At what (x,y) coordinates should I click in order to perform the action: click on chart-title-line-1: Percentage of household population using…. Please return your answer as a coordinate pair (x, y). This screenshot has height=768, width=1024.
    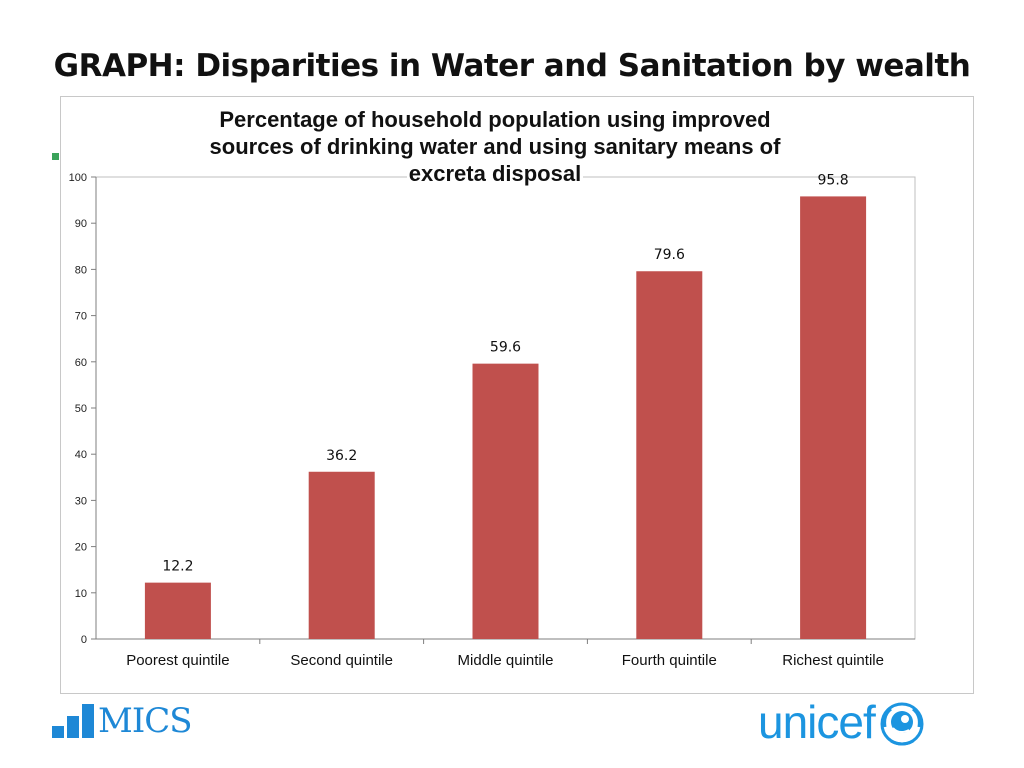
    Looking at the image, I should click on (495, 119).